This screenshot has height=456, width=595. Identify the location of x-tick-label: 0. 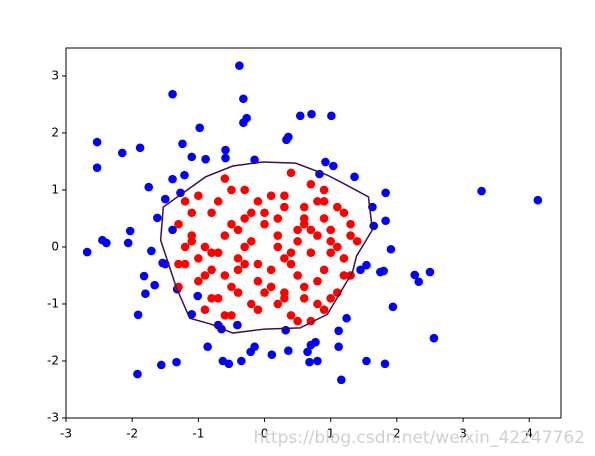
(265, 434).